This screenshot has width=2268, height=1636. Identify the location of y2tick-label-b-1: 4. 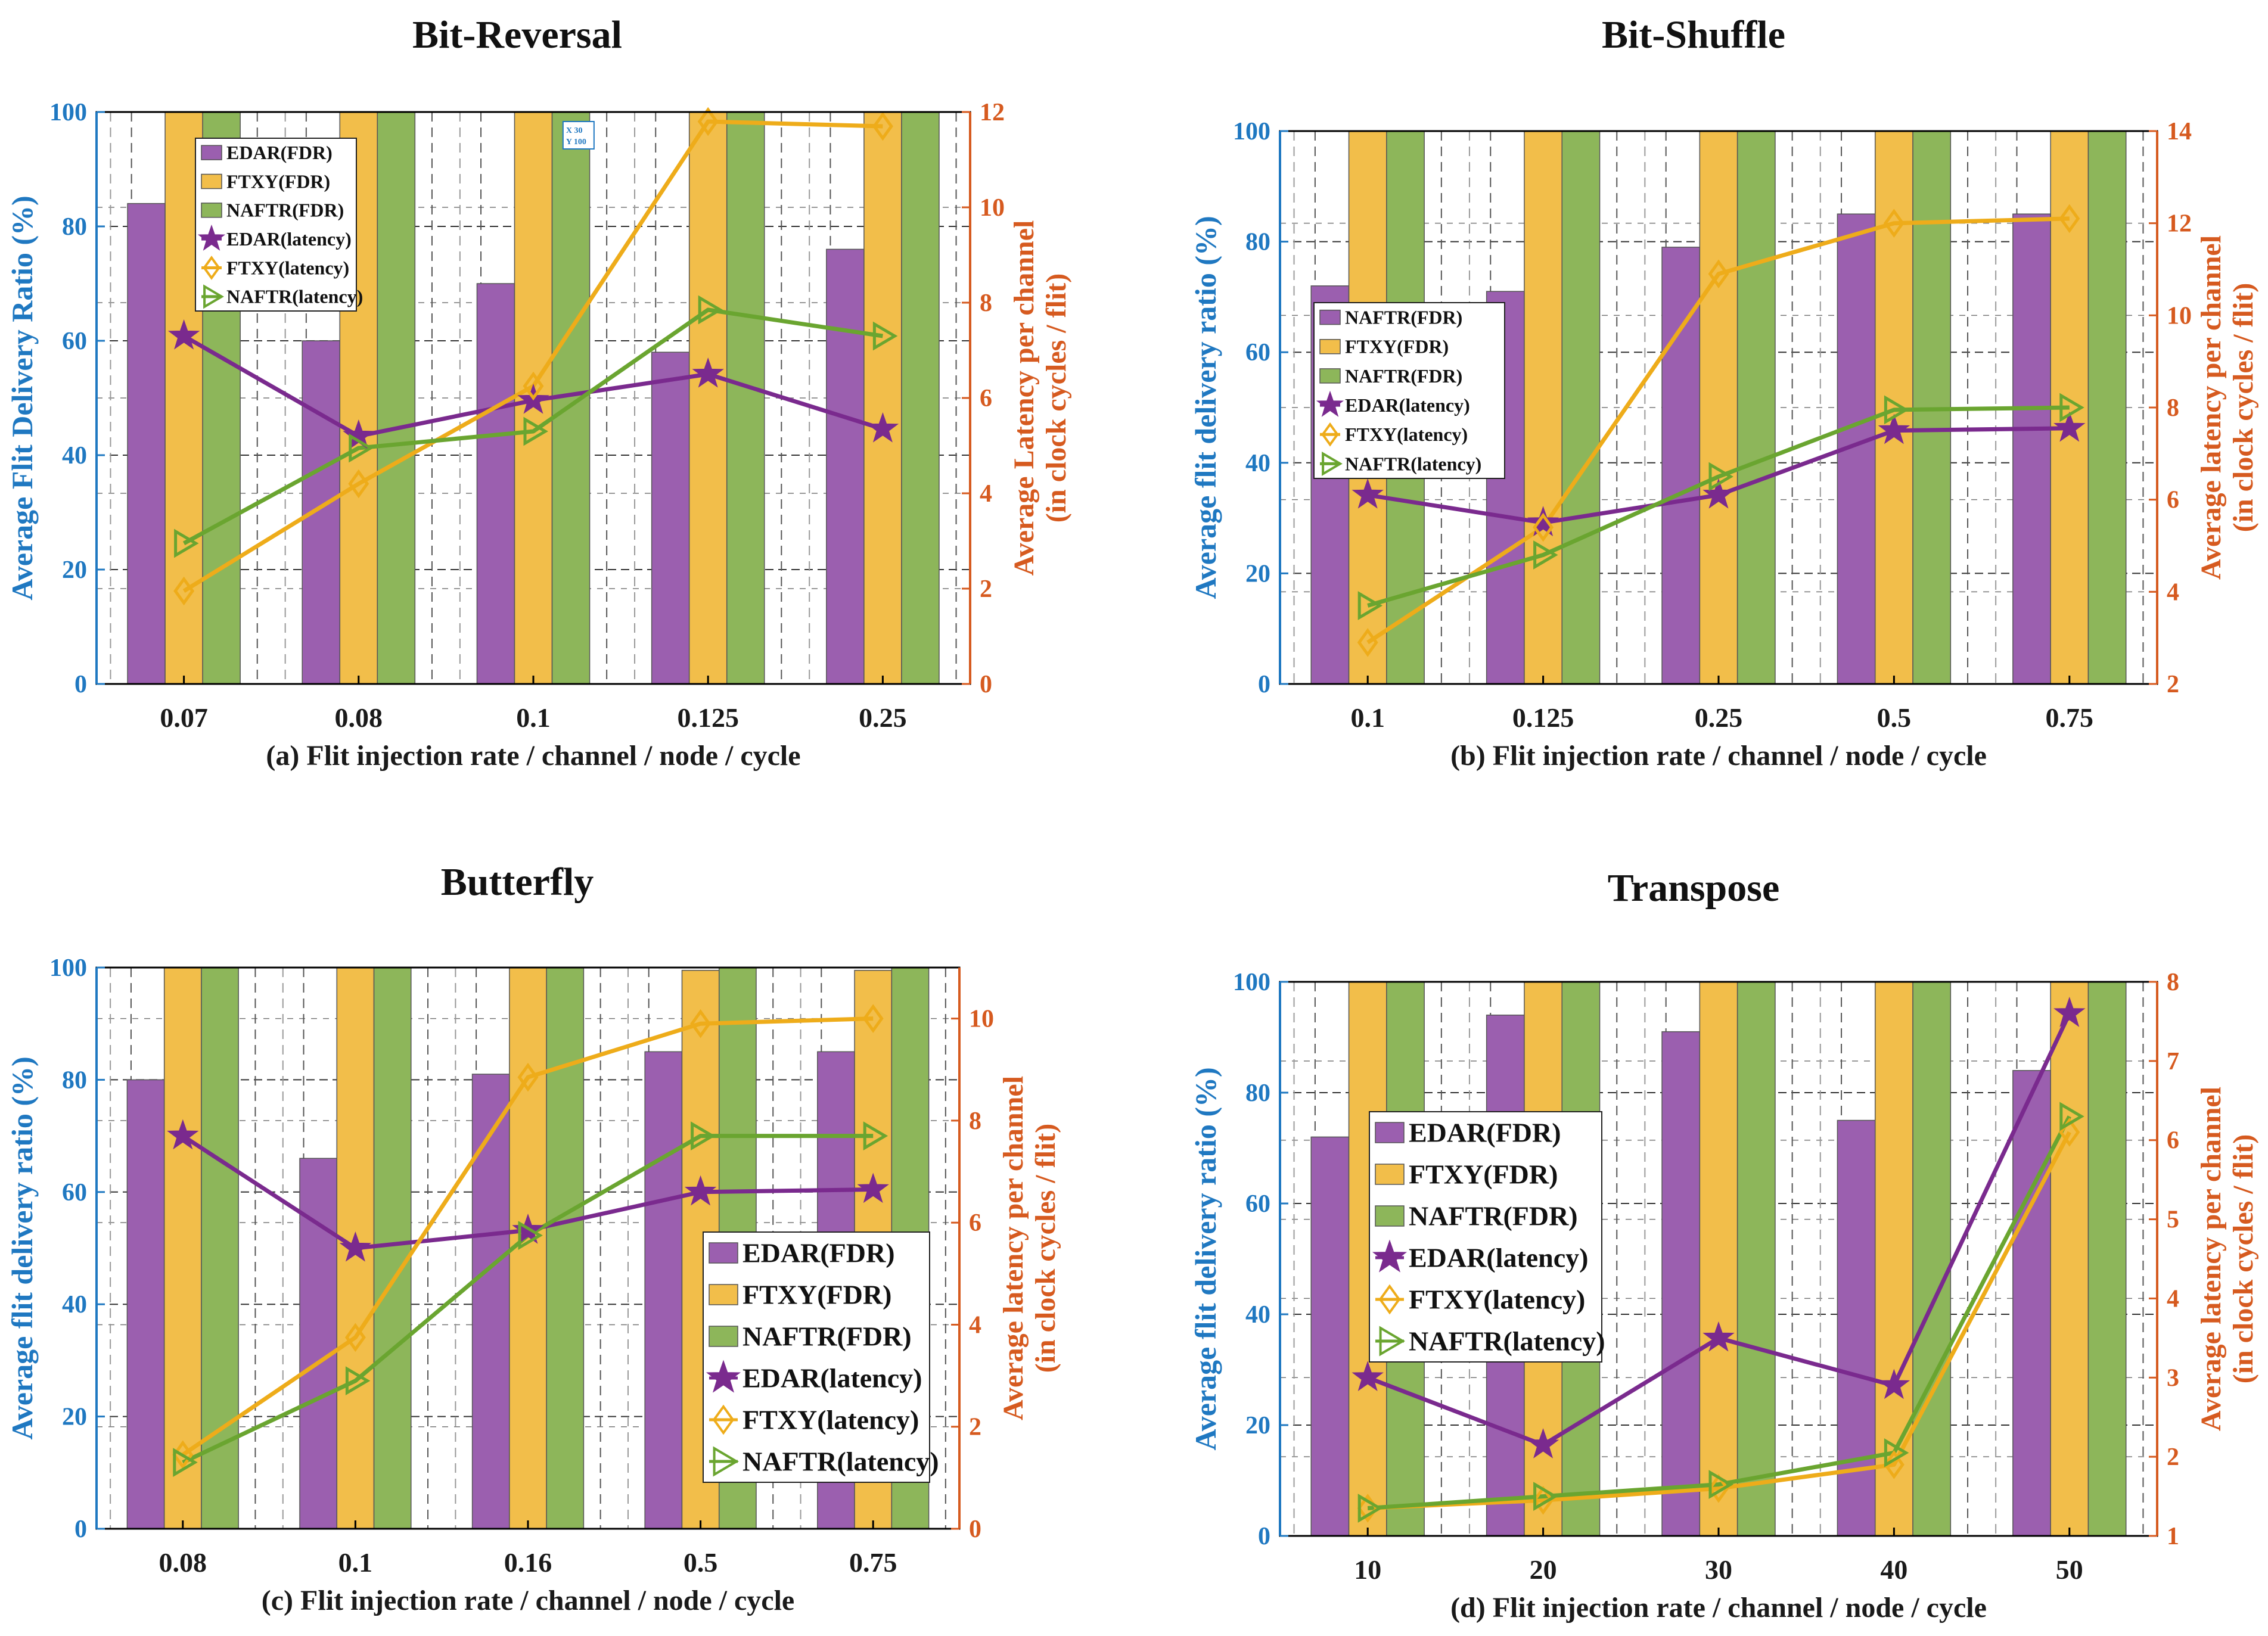
(2173, 592).